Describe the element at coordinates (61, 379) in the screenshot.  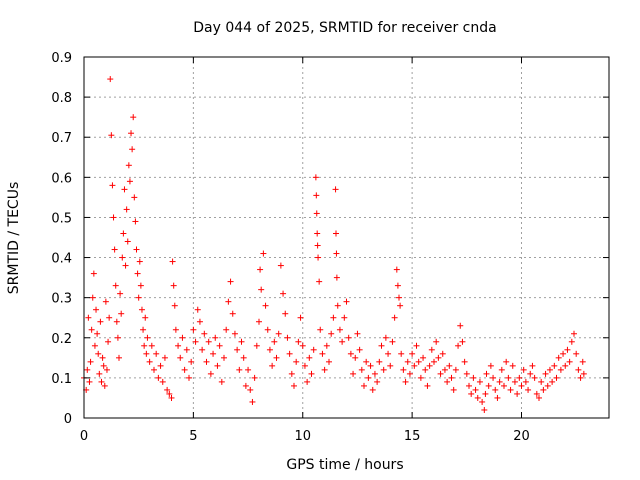
I see `y-tick-label: 0.1` at that location.